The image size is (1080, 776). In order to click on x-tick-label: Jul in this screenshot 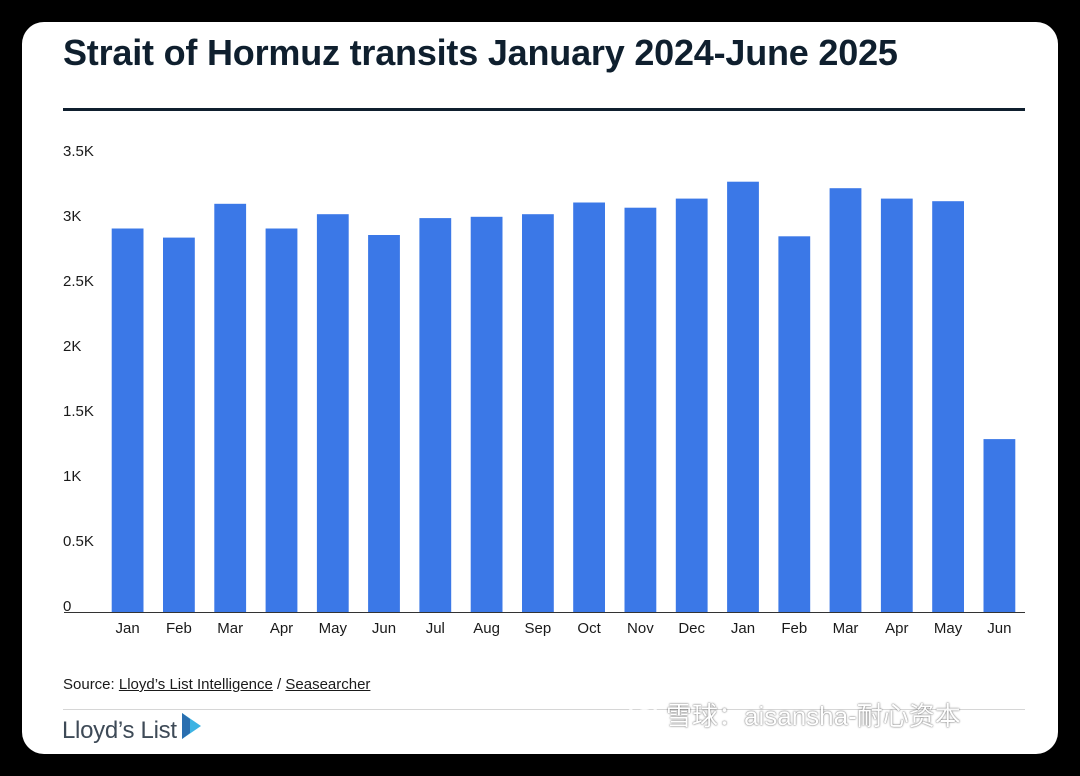, I will do `click(435, 628)`.